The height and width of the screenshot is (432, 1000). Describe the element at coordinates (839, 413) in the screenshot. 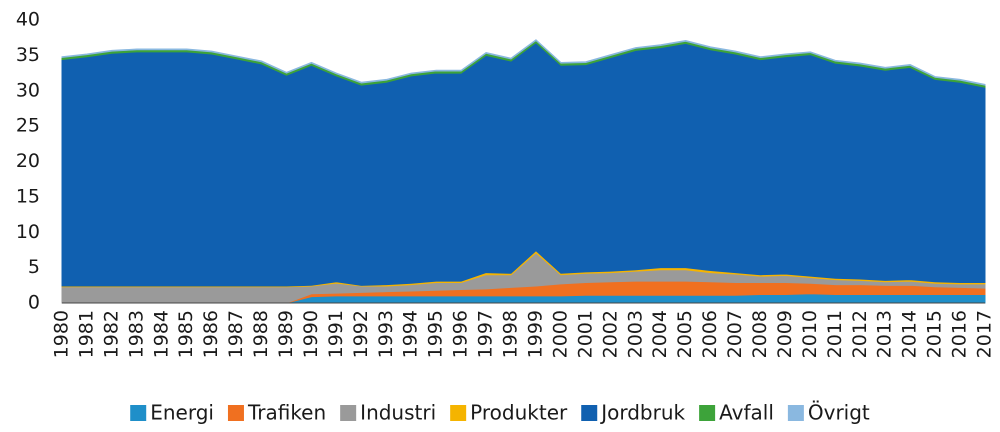

I see `legend-label: Övrigt` at that location.